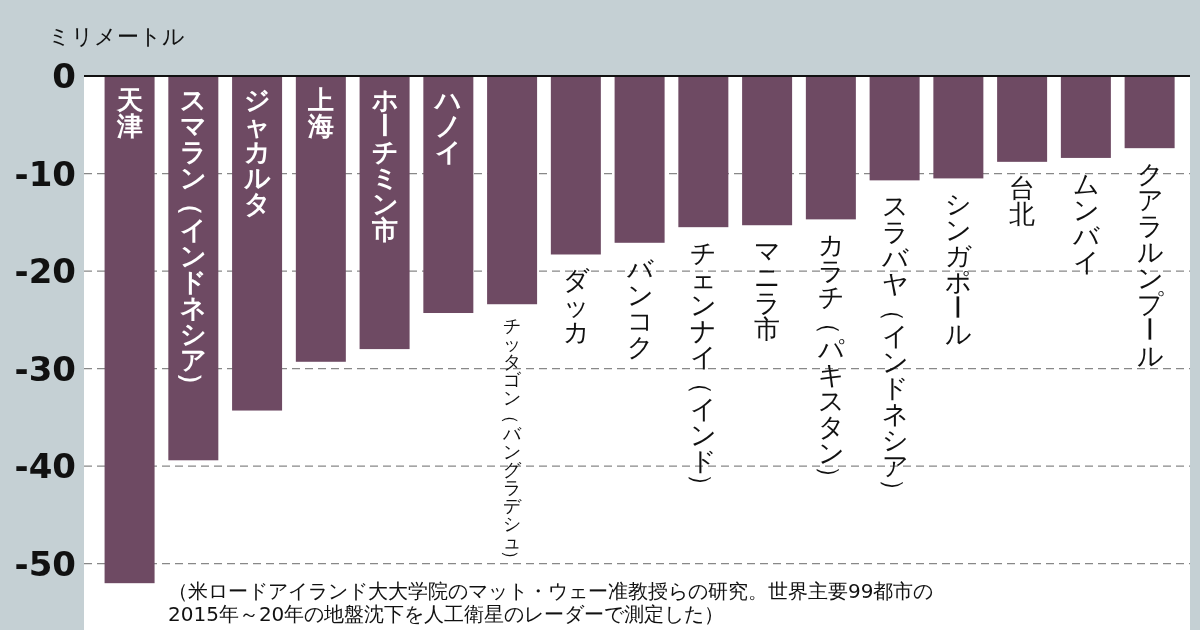  What do you see at coordinates (116, 36) in the screenshot?
I see `ylabel: ミリメートル` at bounding box center [116, 36].